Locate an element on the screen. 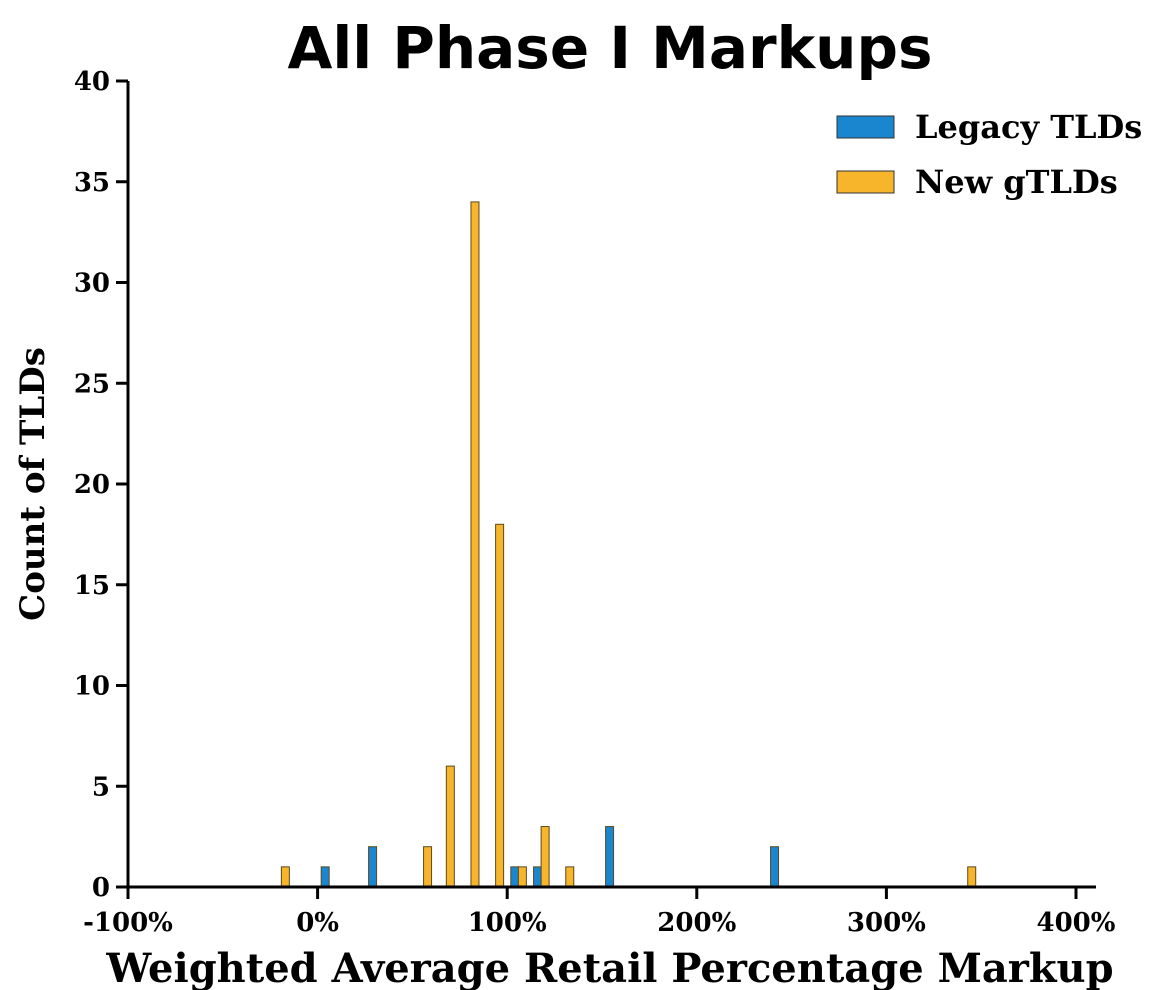 The image size is (1168, 990). chart-title: All Phase I Markups is located at coordinates (610, 48).